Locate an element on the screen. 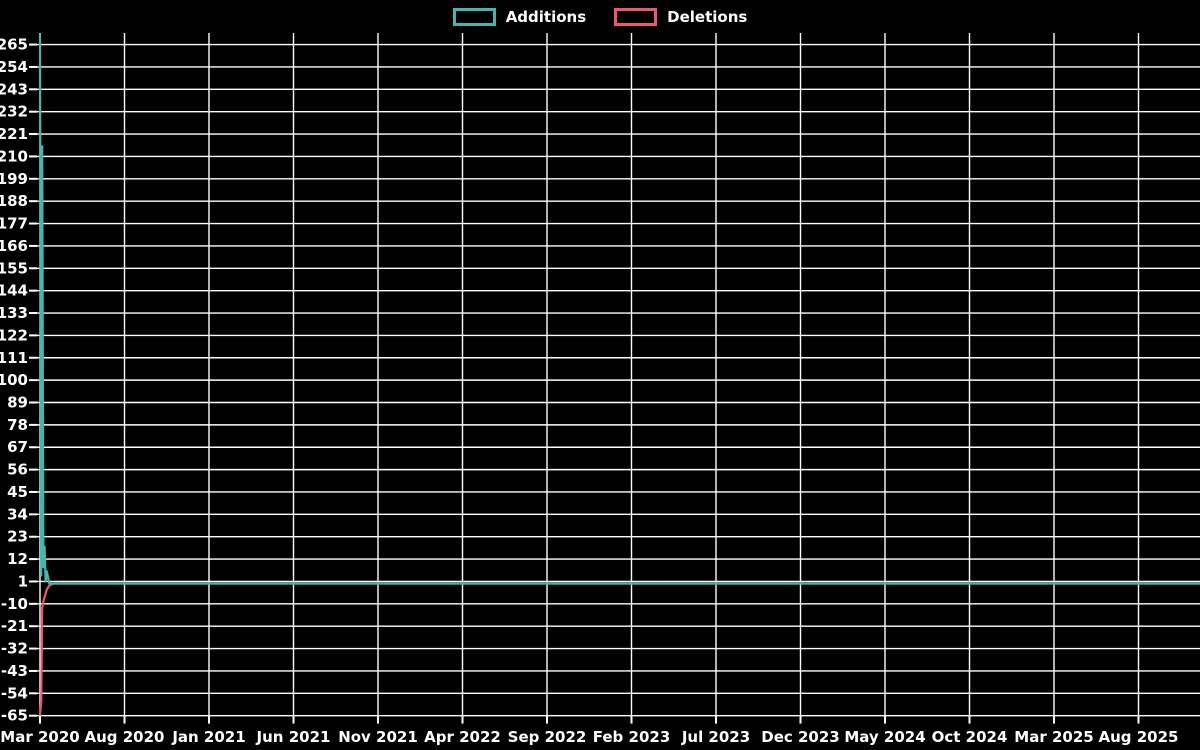  chart-legend: Additions Deletions is located at coordinates (600, 17).